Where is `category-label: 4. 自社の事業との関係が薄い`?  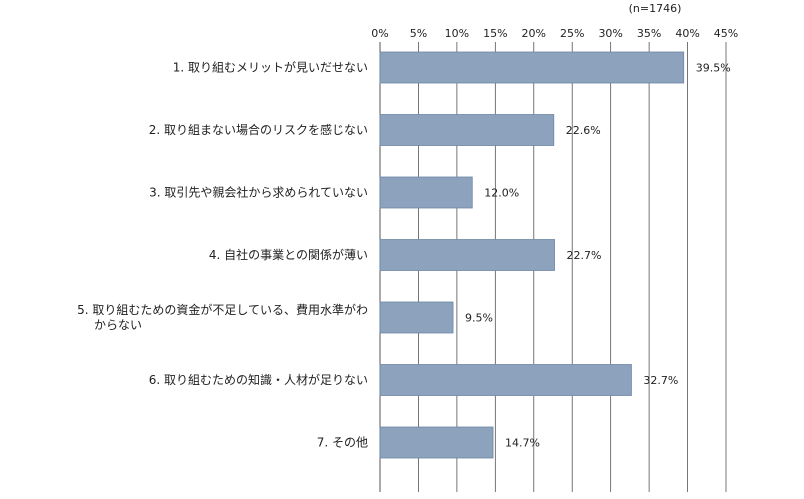
category-label: 4. 自社の事業との関係が薄い is located at coordinates (288, 254).